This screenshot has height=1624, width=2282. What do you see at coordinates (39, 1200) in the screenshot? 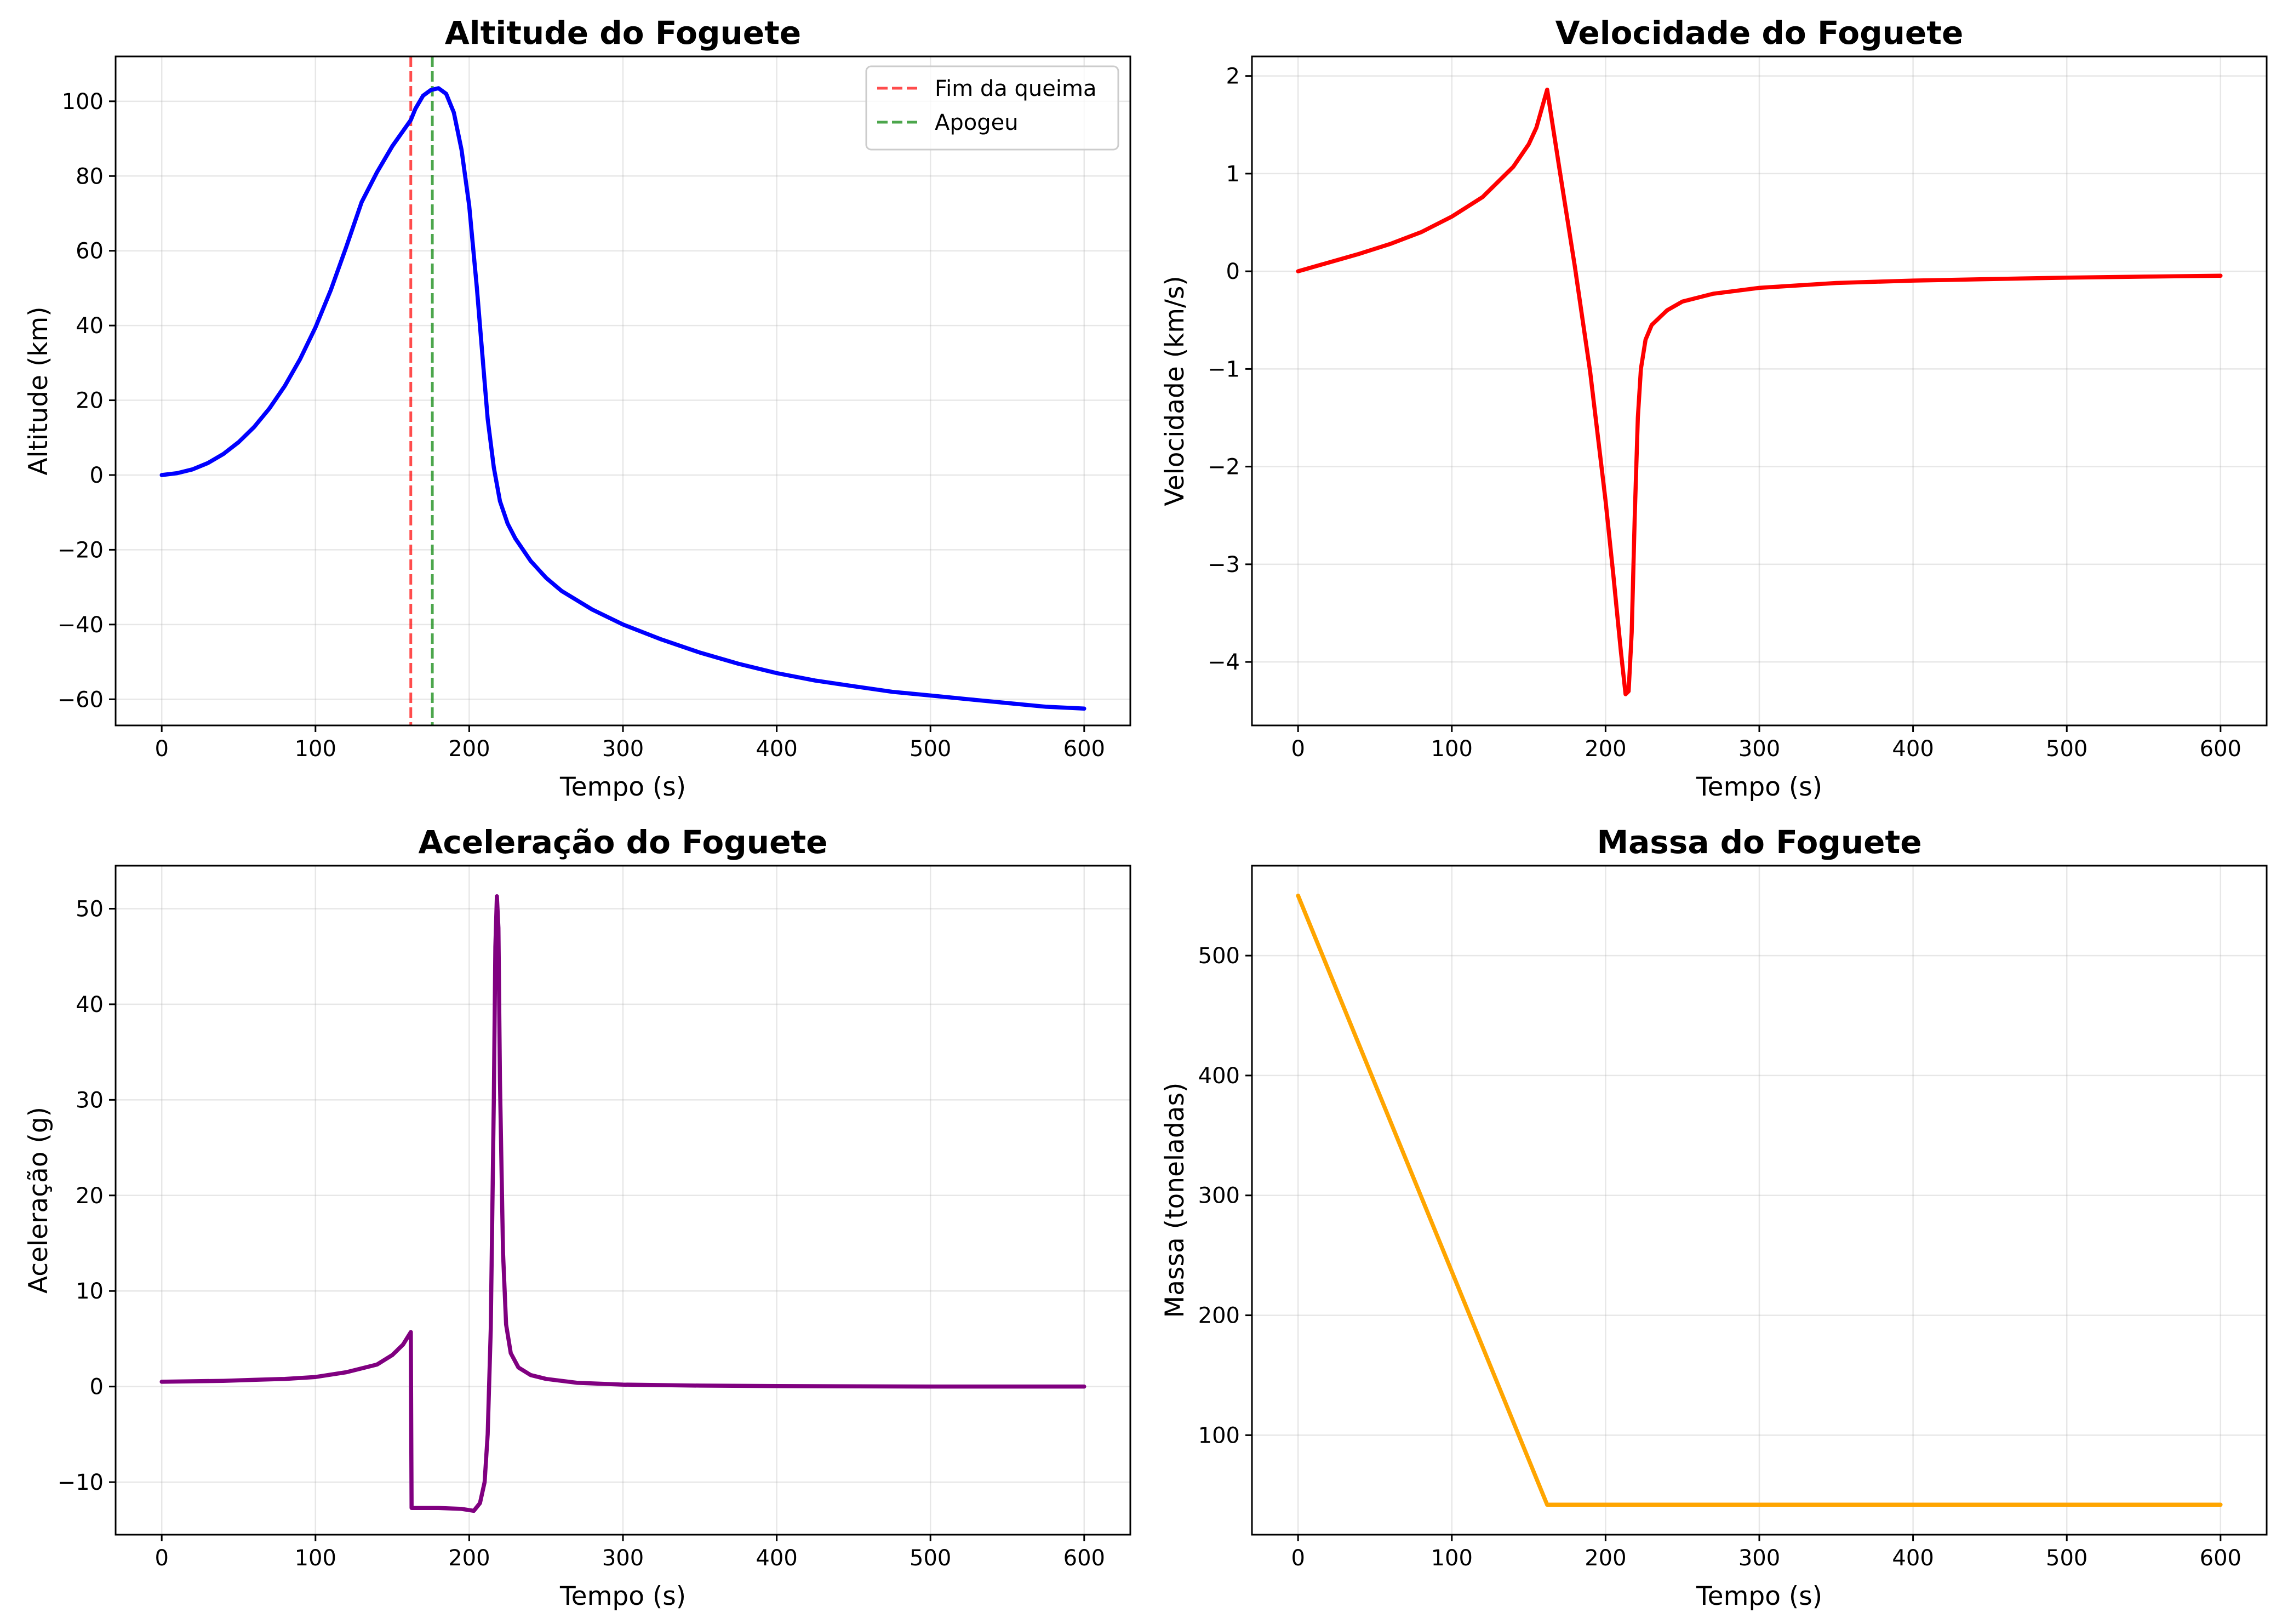
I see `y-axis-label: Aceleração (g)` at bounding box center [39, 1200].